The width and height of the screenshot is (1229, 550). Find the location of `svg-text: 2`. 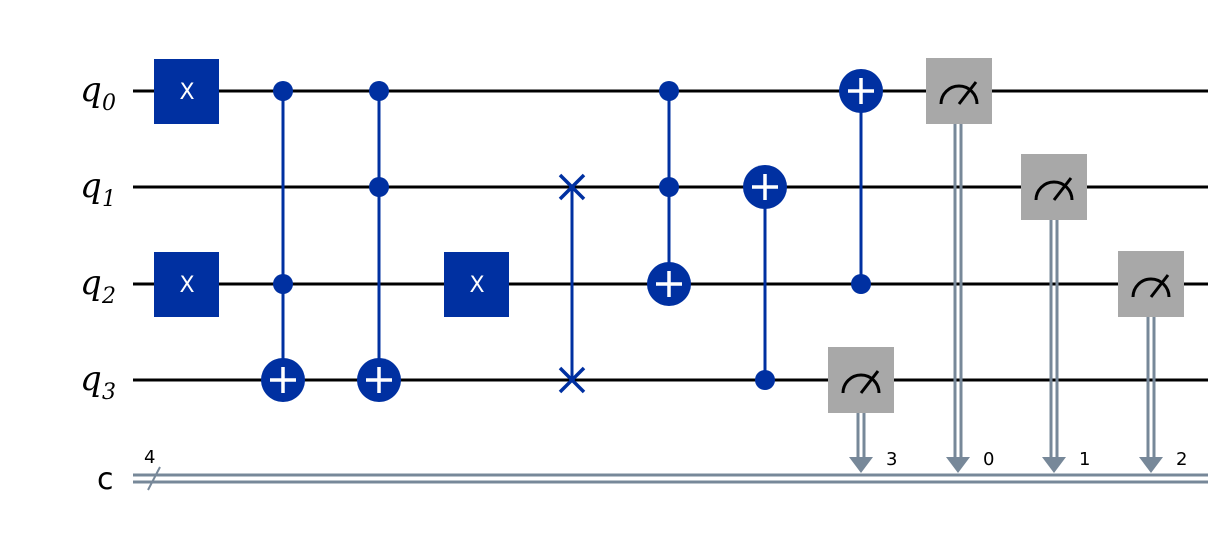

svg-text: 2 is located at coordinates (108, 296).